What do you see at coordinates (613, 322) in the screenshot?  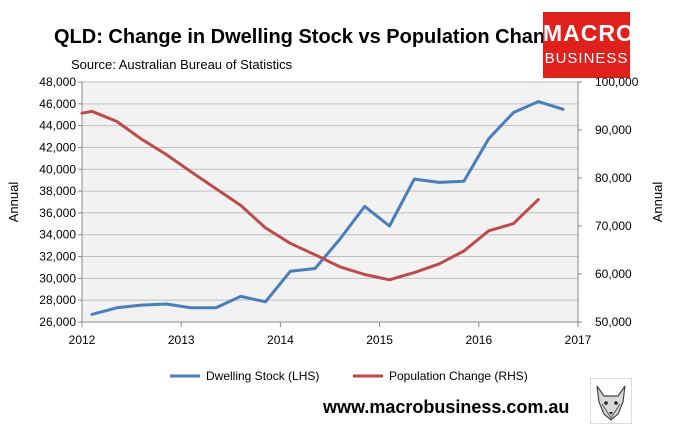 I see `right-tick-label: 50,000` at bounding box center [613, 322].